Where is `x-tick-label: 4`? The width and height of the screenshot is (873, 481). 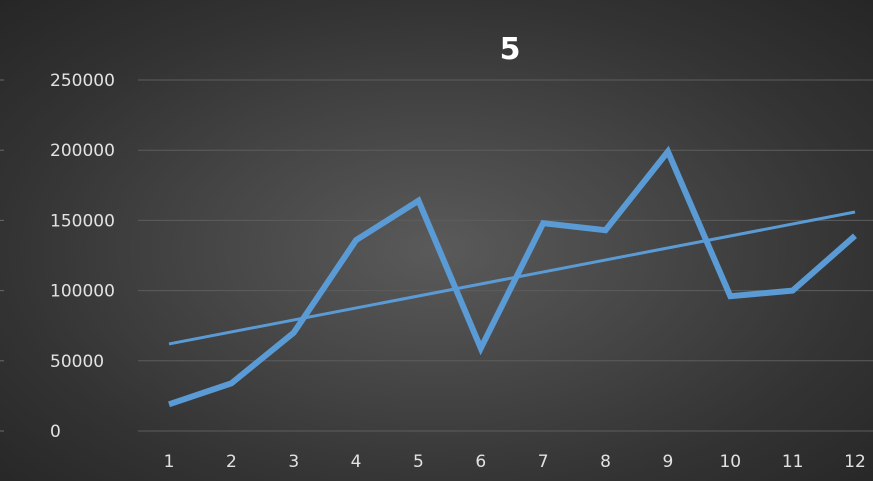 x-tick-label: 4 is located at coordinates (356, 462).